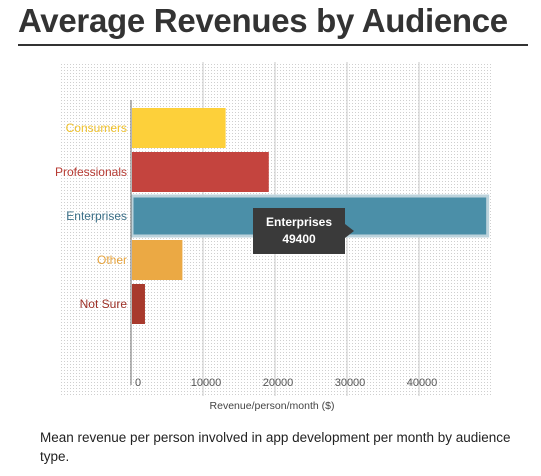  I want to click on bar-professionals, so click(200, 172).